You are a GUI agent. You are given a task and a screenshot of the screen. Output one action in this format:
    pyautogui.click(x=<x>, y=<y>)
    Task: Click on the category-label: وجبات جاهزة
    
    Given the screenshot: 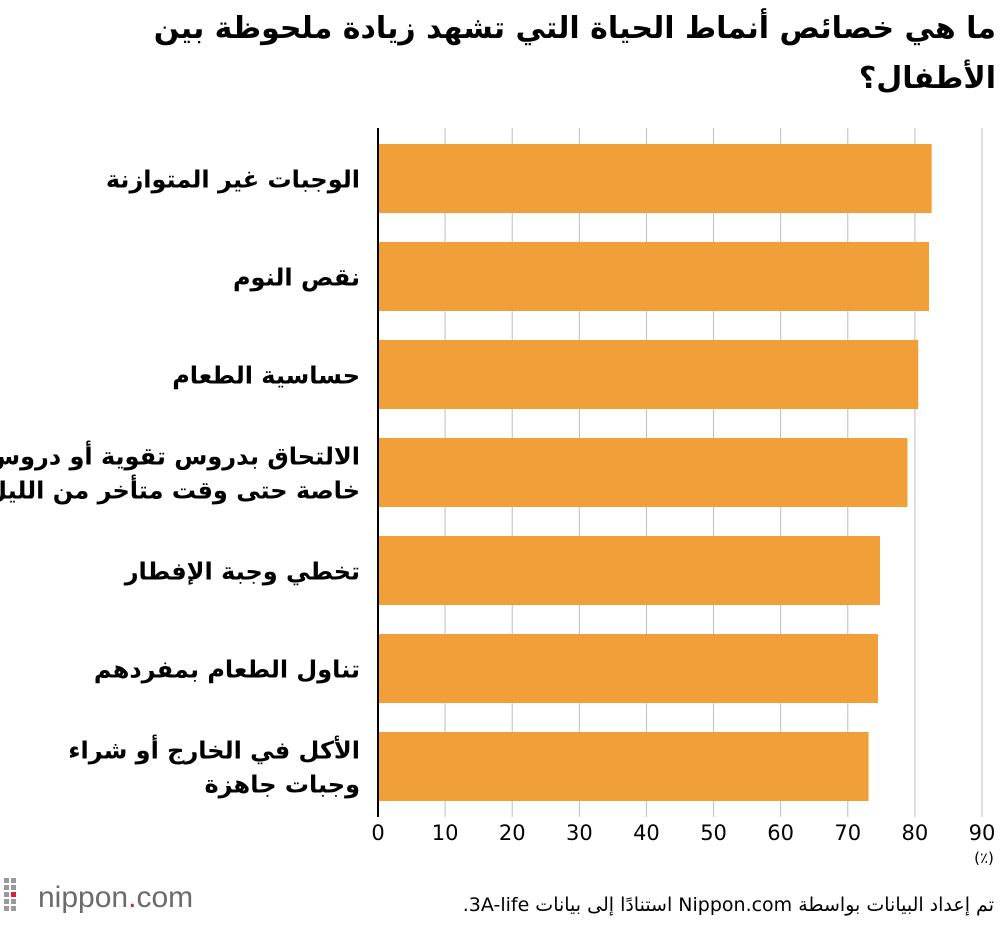 What is the action you would take?
    pyautogui.click(x=282, y=785)
    